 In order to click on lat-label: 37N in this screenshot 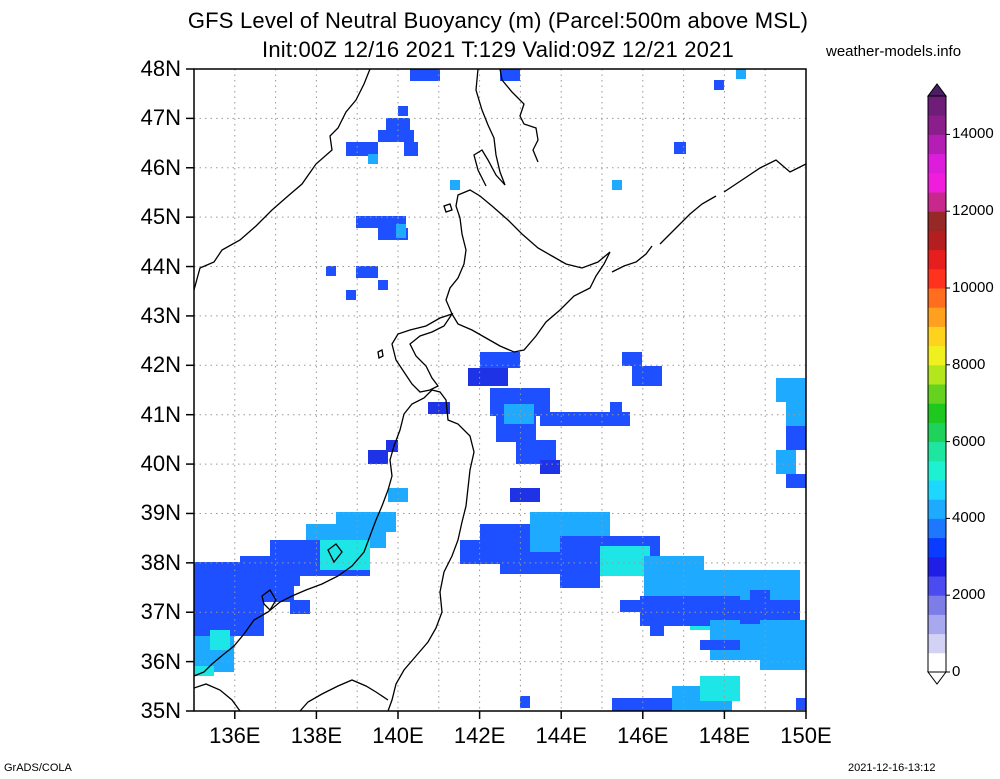, I will do `click(160, 612)`.